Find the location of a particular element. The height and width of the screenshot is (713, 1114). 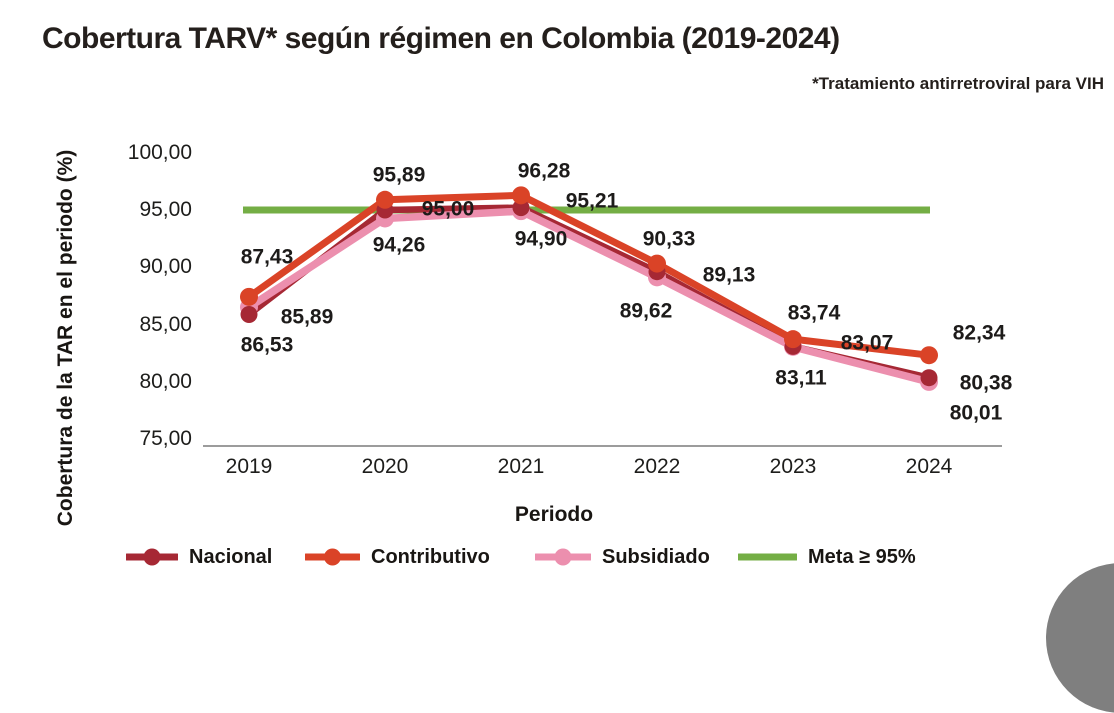

data-label-subsidiado-2024: 80,01 is located at coordinates (976, 413).